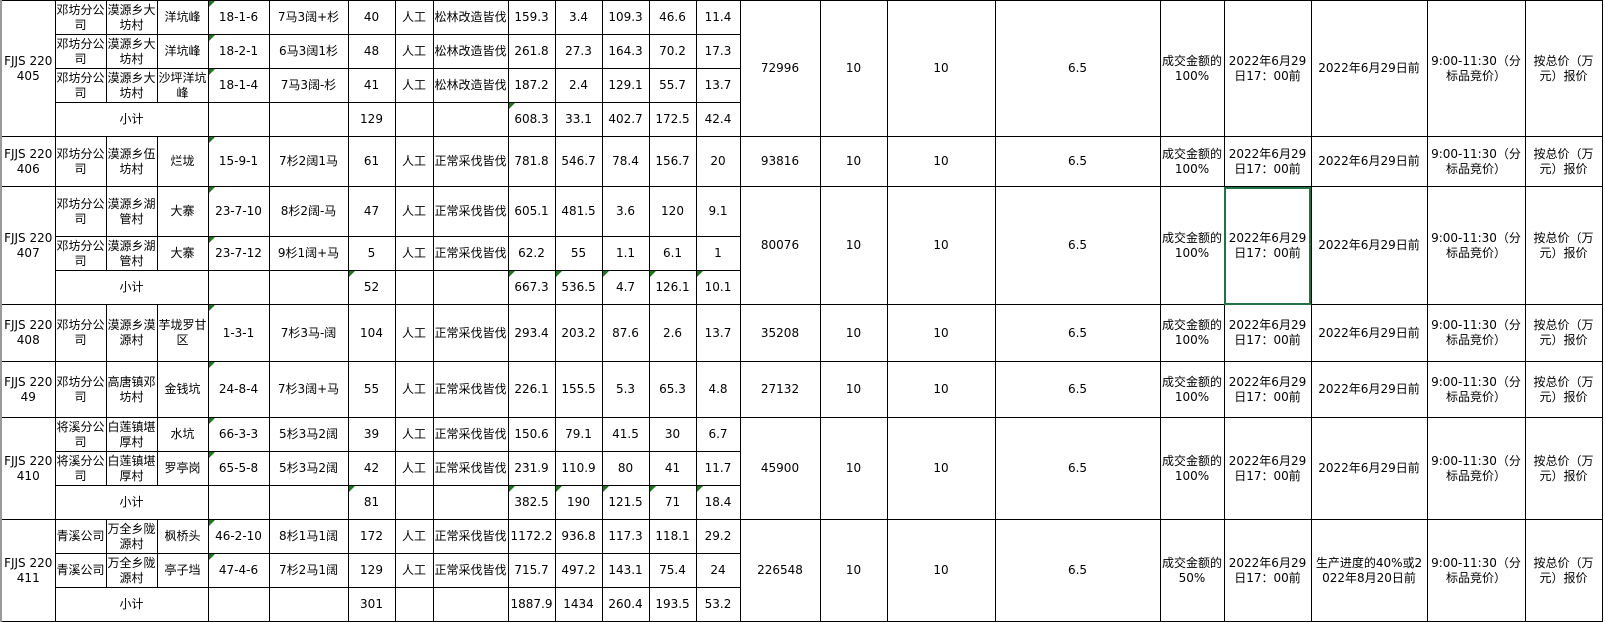 This screenshot has width=1605, height=622. What do you see at coordinates (131, 119) in the screenshot?
I see `subtotal-label: 小计` at bounding box center [131, 119].